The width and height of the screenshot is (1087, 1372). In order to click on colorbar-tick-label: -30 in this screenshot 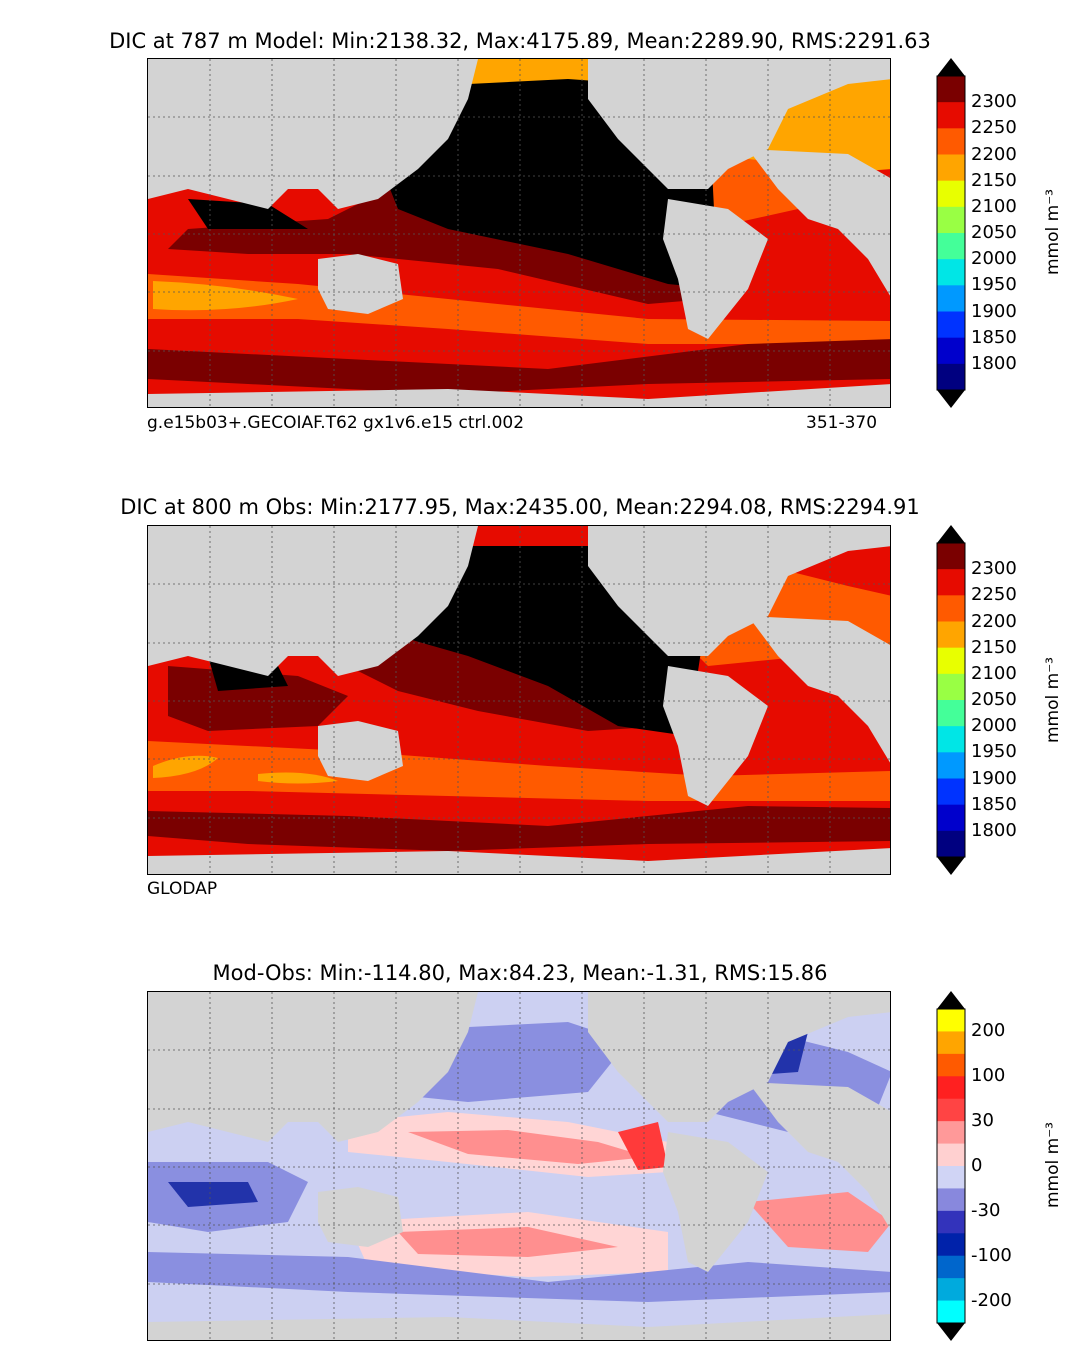, I will do `click(986, 1210)`.